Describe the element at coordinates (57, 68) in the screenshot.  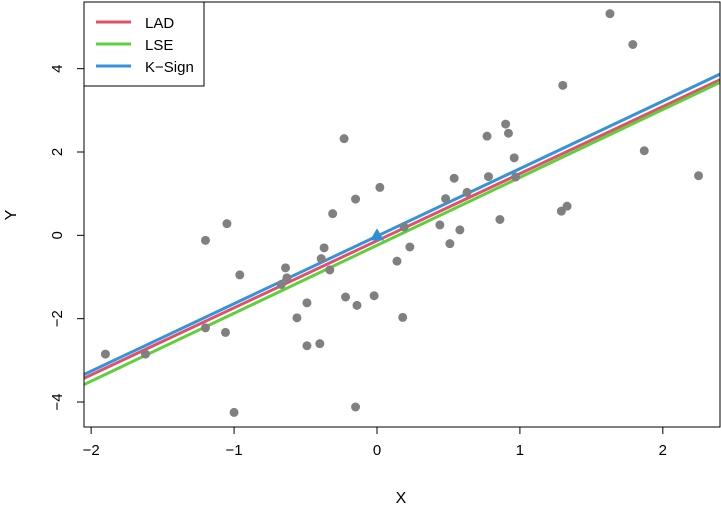
I see `y-tick-label-4: 4` at that location.